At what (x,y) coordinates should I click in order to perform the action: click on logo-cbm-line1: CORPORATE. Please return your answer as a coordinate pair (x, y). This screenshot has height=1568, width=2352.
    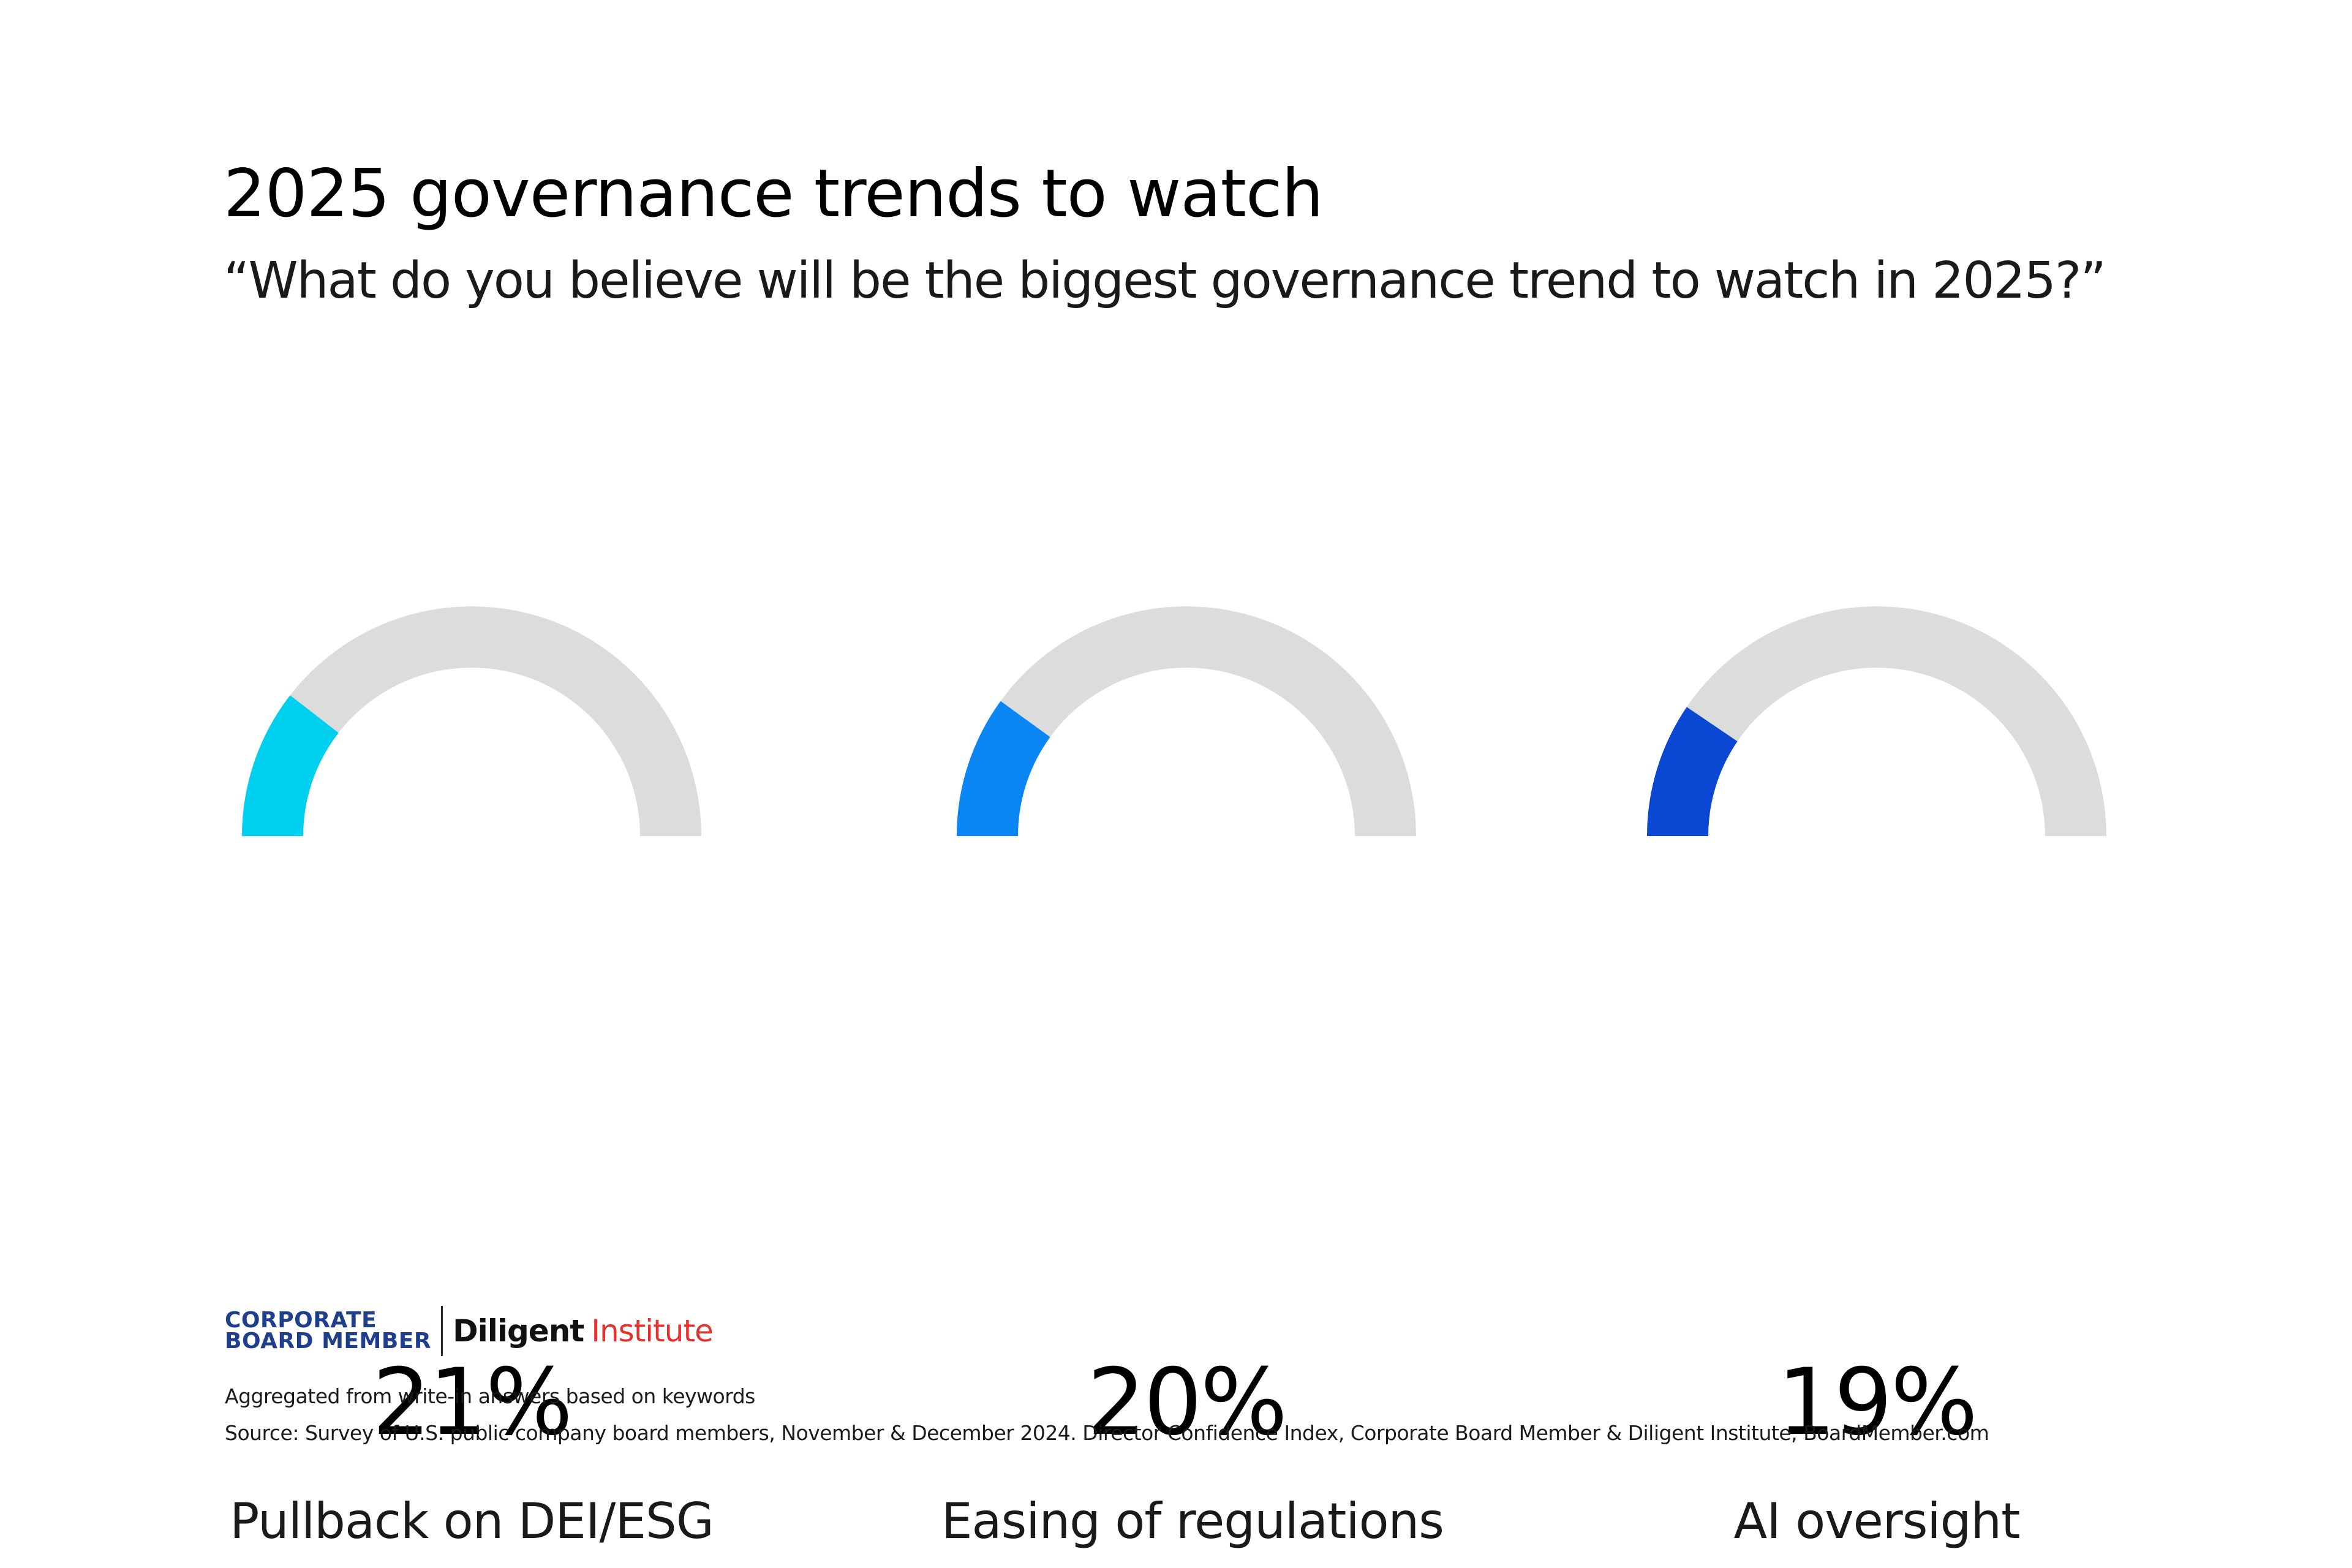
    Looking at the image, I should click on (301, 1320).